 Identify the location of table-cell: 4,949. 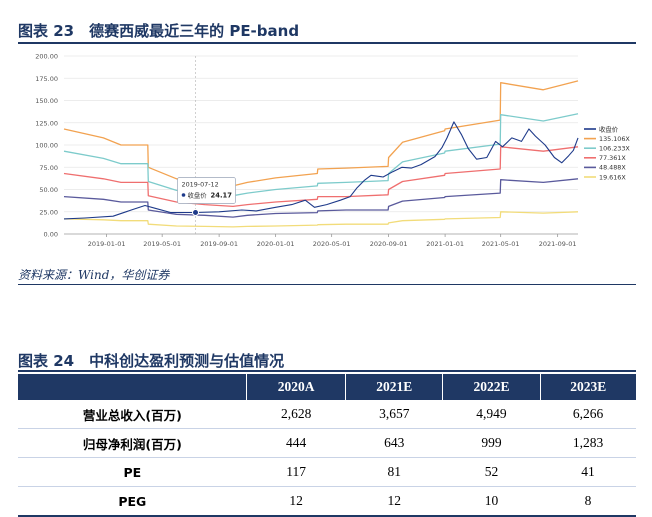
(491, 414).